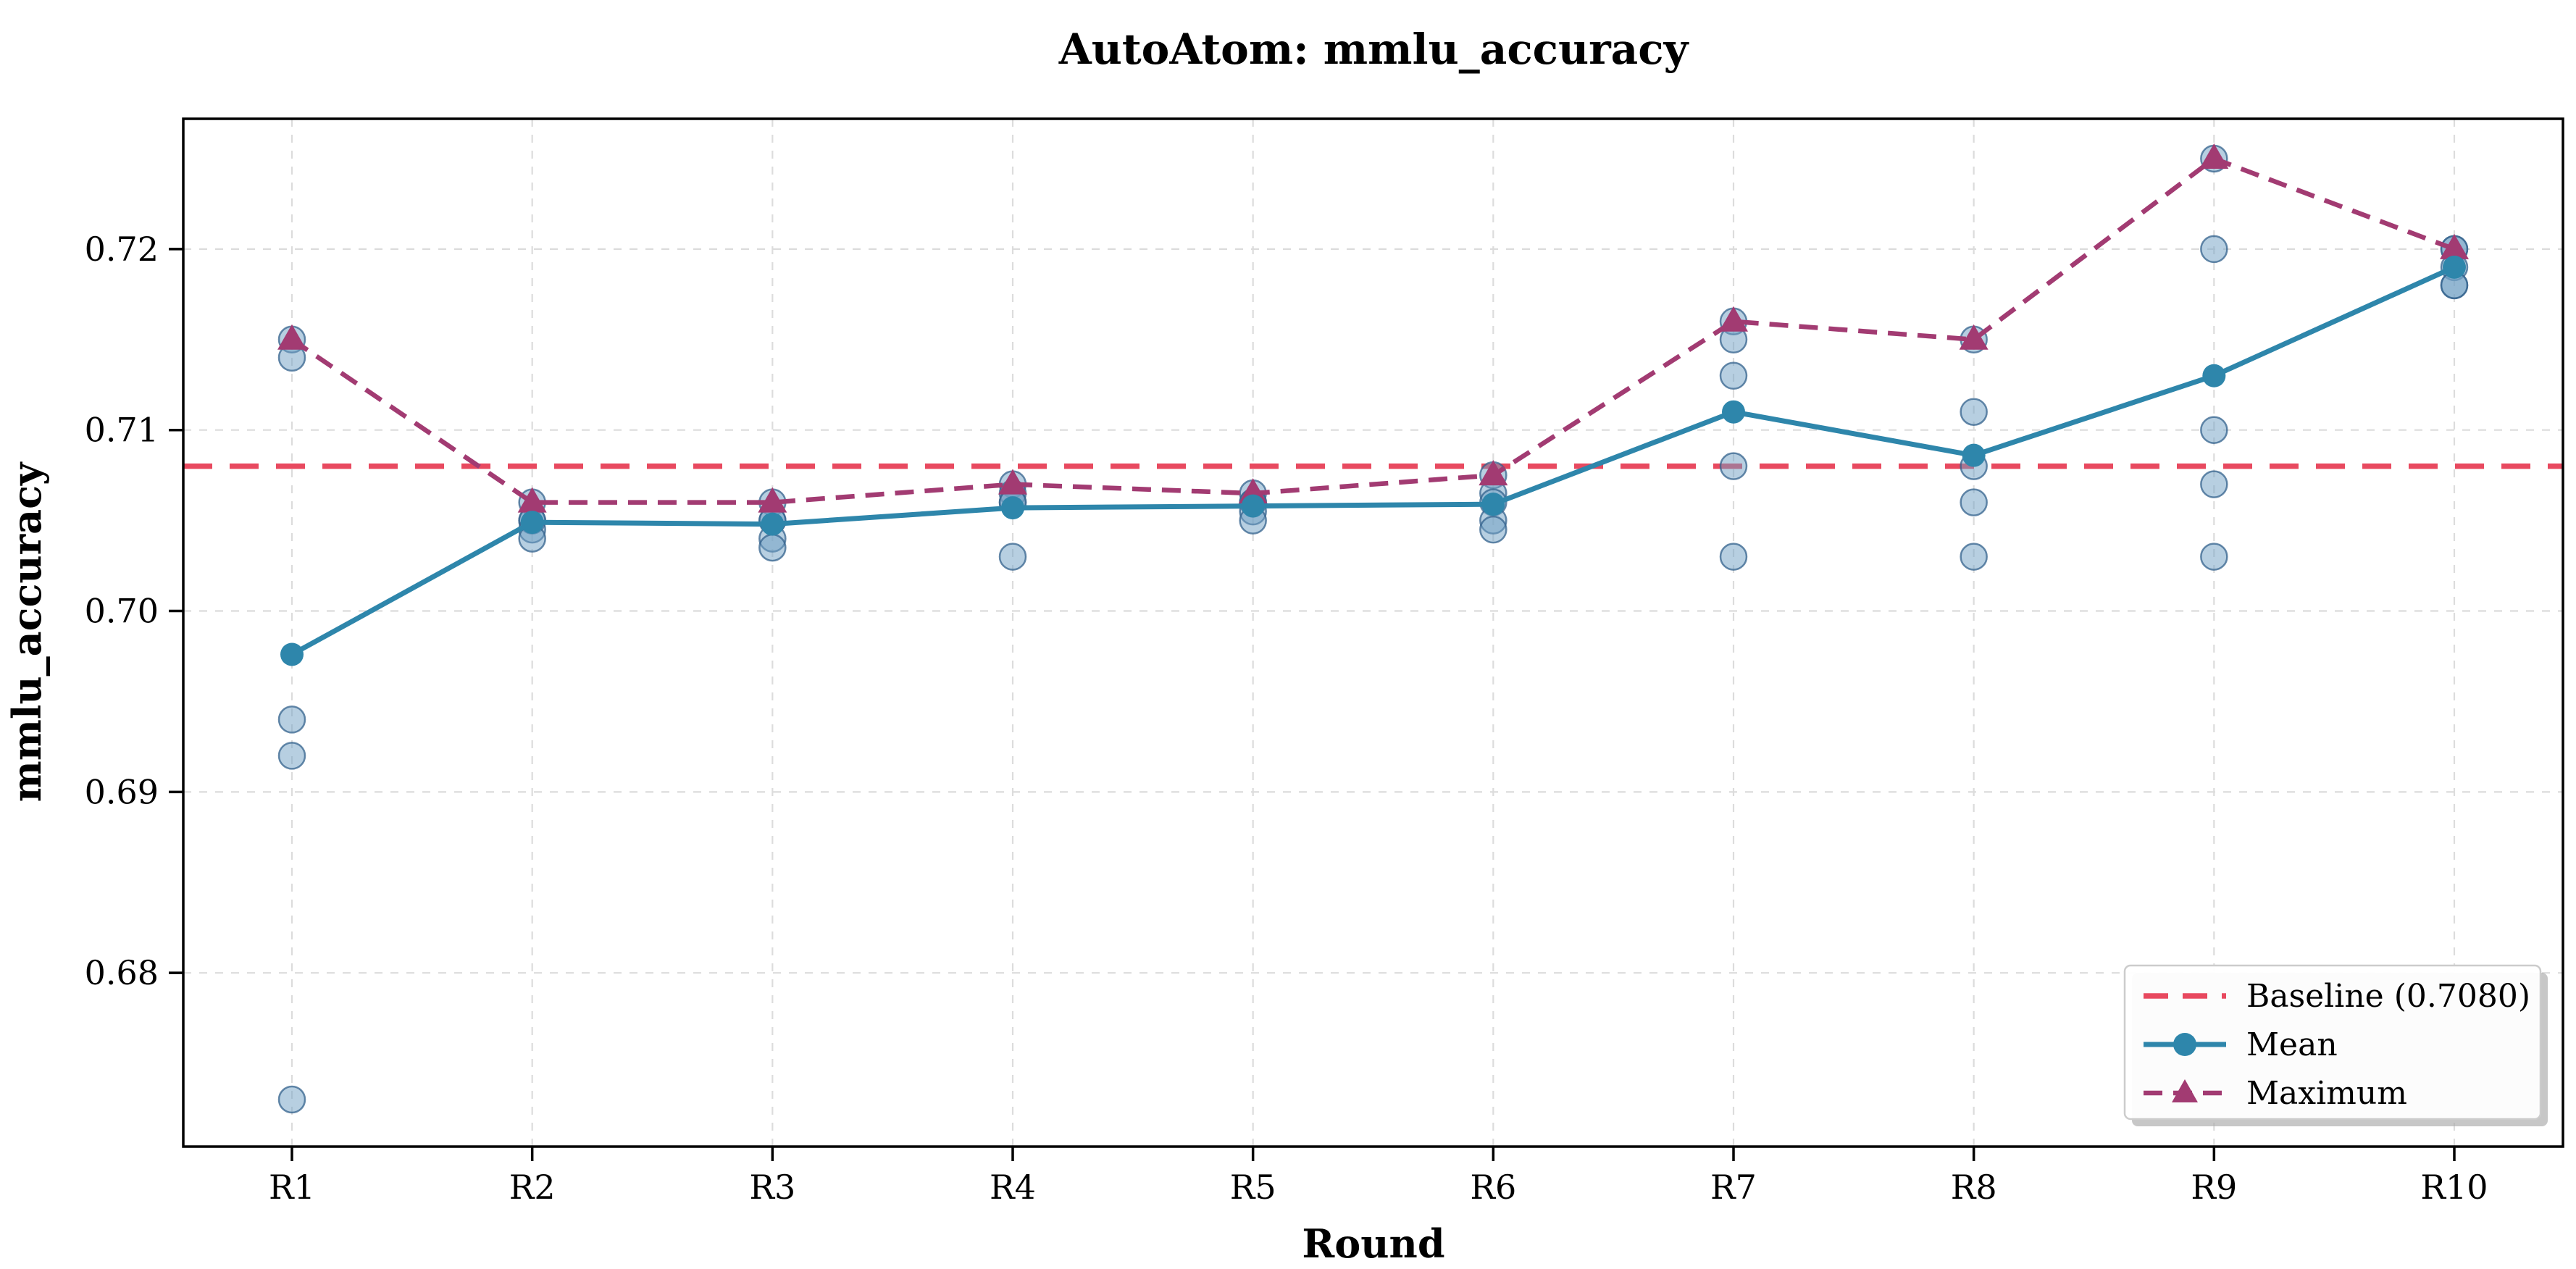  Describe the element at coordinates (2184, 1044) in the screenshot. I see `legend-marker-circle` at that location.